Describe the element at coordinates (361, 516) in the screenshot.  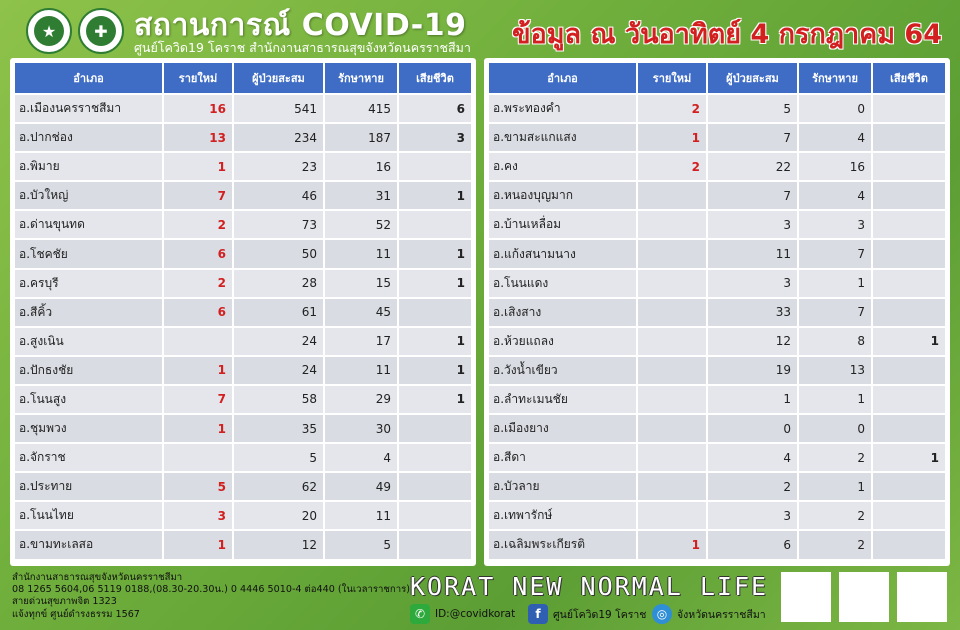
I see `recovered-cases: 11` at that location.